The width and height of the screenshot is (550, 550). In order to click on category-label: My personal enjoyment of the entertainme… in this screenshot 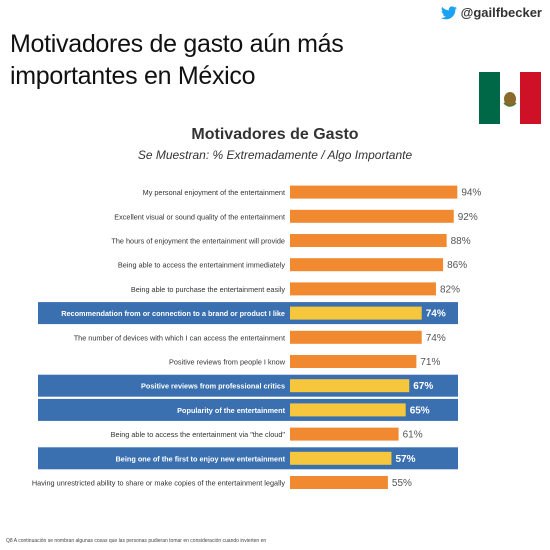, I will do `click(214, 192)`.